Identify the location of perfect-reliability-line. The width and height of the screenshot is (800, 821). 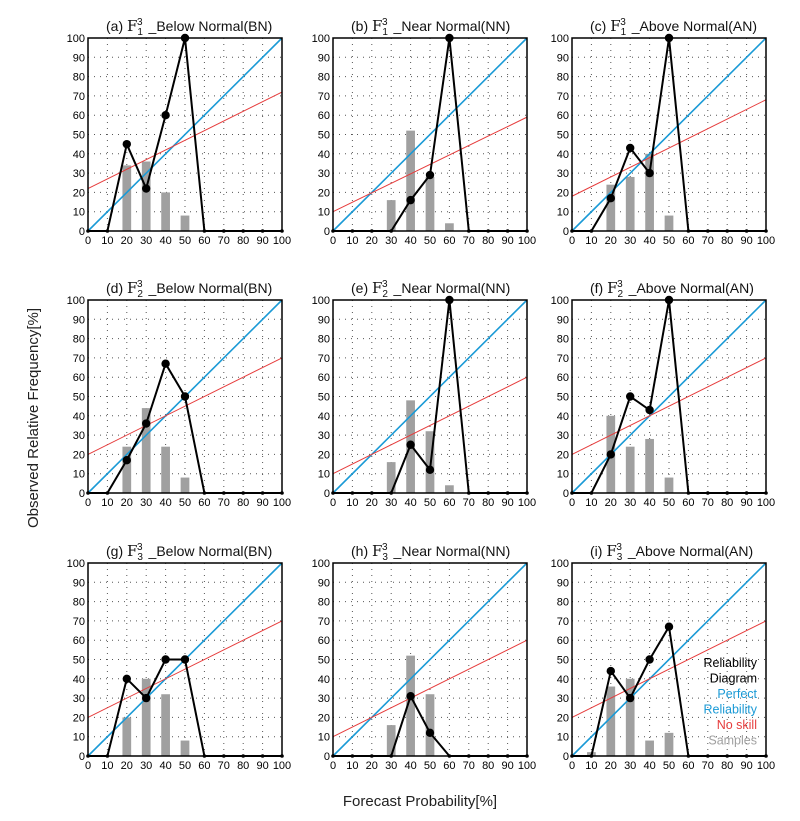
(669, 396).